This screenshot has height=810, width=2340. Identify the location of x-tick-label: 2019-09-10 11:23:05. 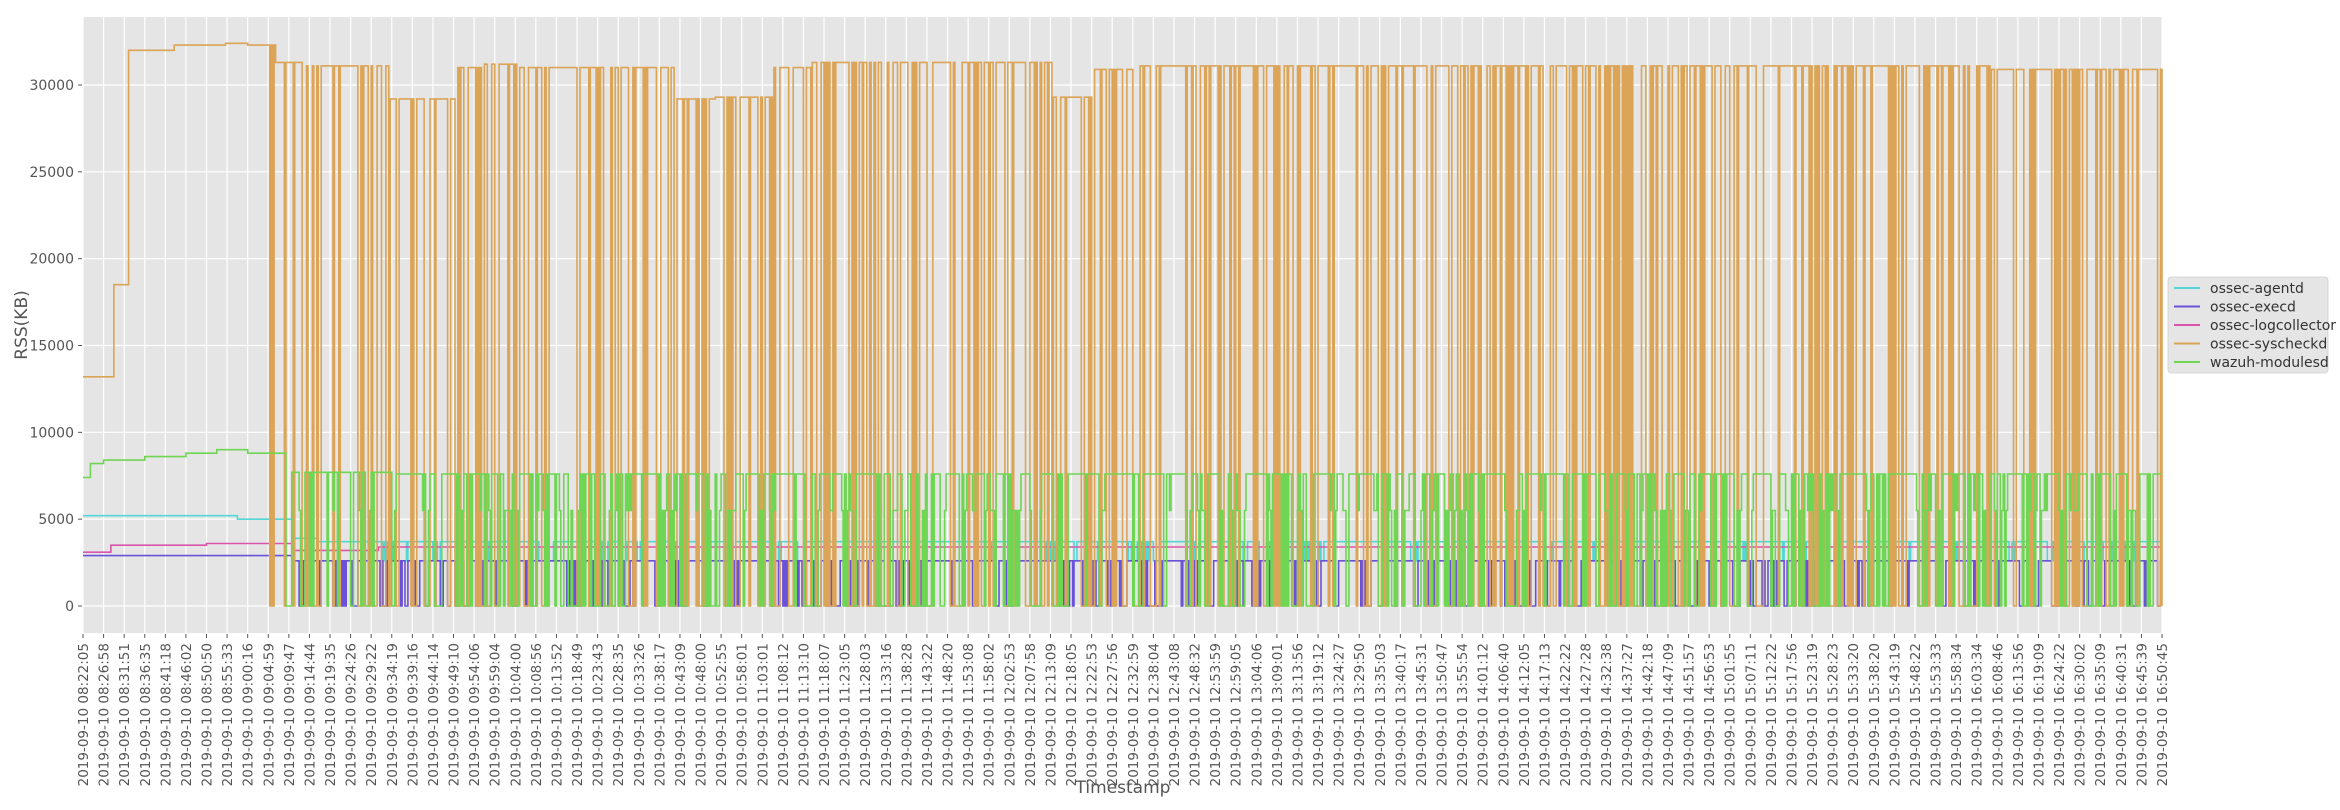
(846, 714).